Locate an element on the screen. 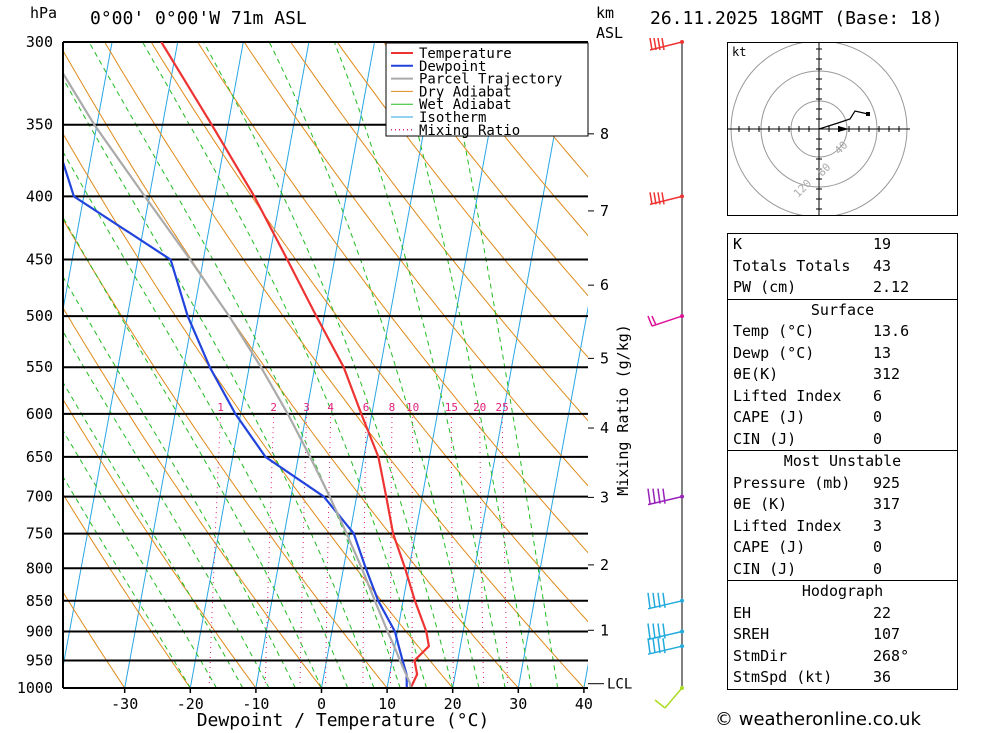  mixing-ratio-label: 10 is located at coordinates (412, 407).